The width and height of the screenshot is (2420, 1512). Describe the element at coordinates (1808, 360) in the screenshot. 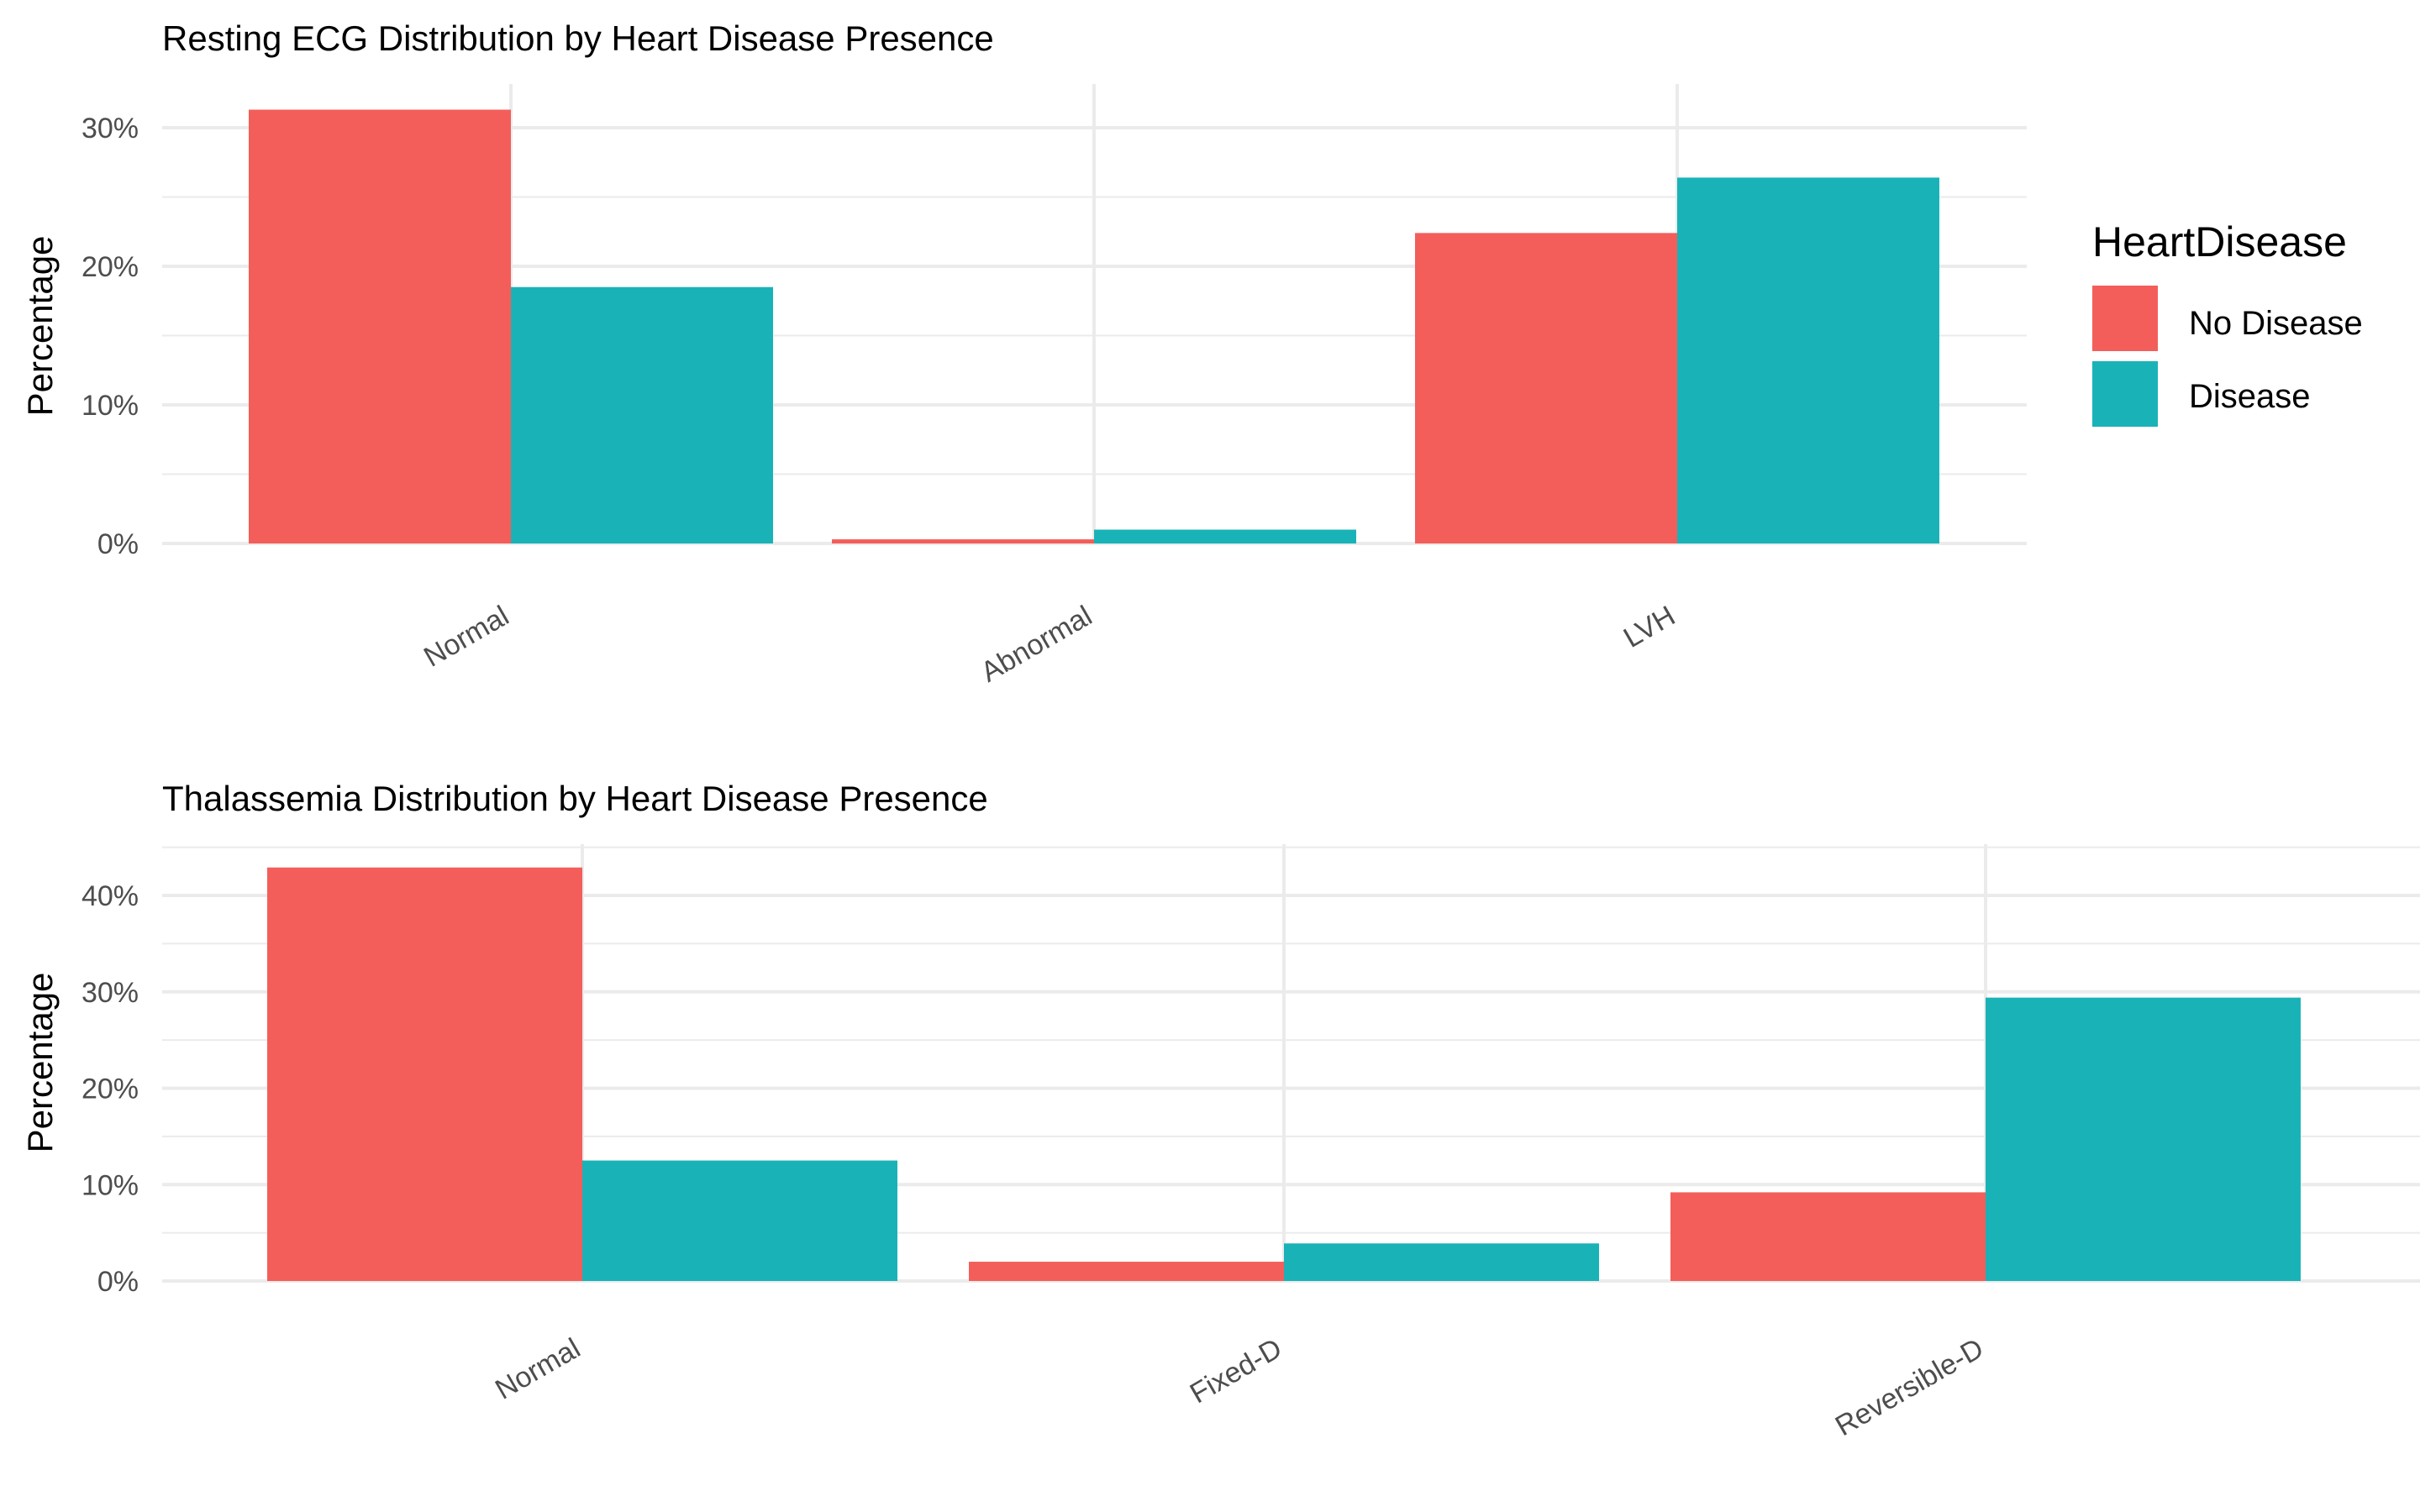

I see `ecg-bar-disease-lvh` at that location.